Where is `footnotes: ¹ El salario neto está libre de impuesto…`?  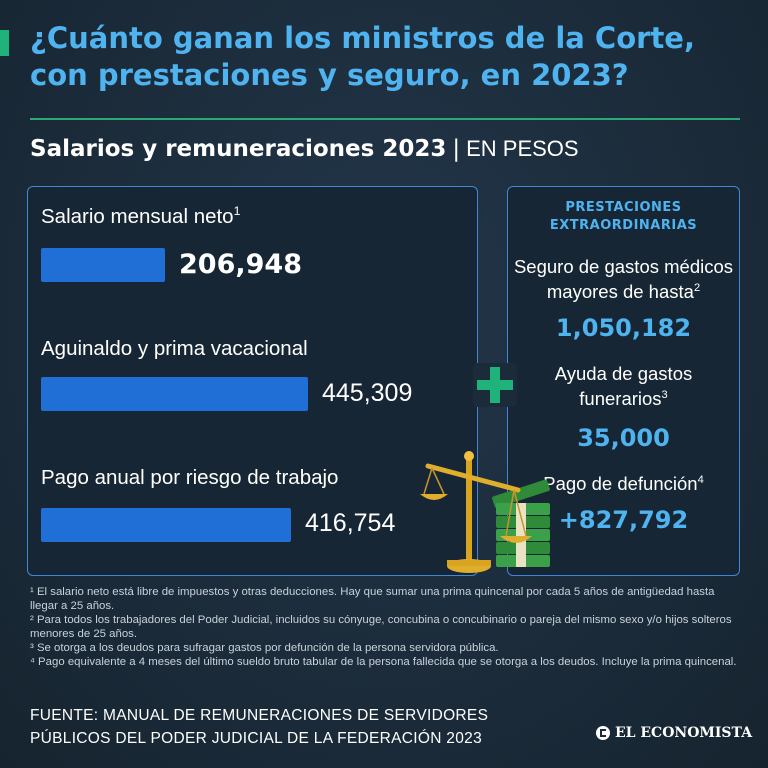
footnotes: ¹ El salario neto está libre de impuesto… is located at coordinates (387, 627).